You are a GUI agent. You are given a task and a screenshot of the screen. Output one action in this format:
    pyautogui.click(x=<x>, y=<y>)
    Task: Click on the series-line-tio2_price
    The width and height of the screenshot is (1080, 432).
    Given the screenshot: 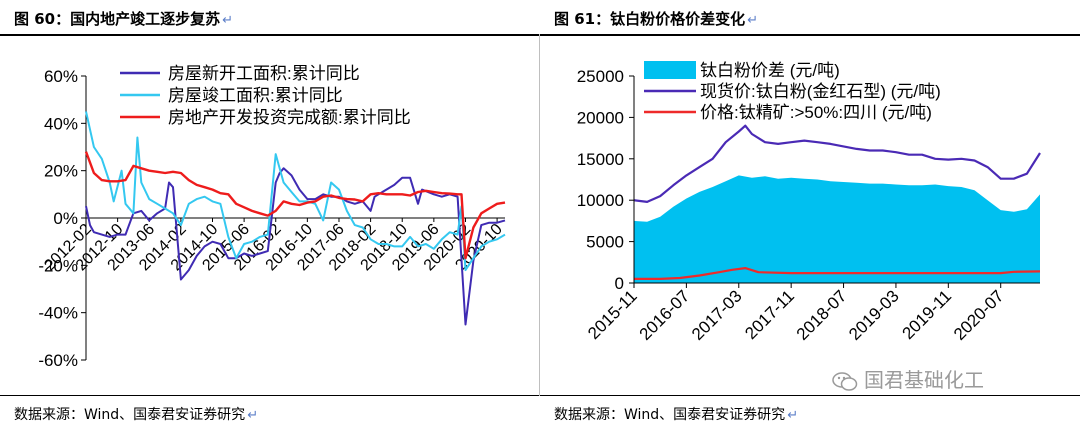 What is the action you would take?
    pyautogui.click(x=837, y=163)
    